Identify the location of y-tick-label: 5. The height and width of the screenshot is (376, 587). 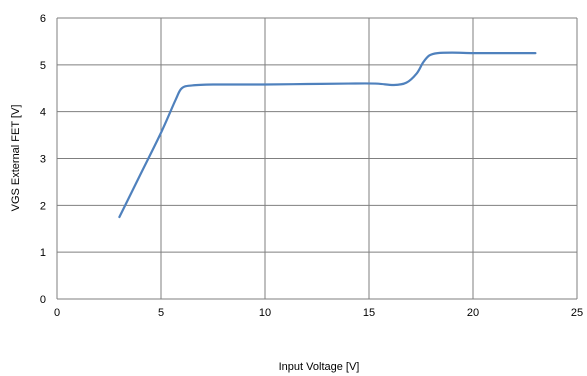
(43, 66).